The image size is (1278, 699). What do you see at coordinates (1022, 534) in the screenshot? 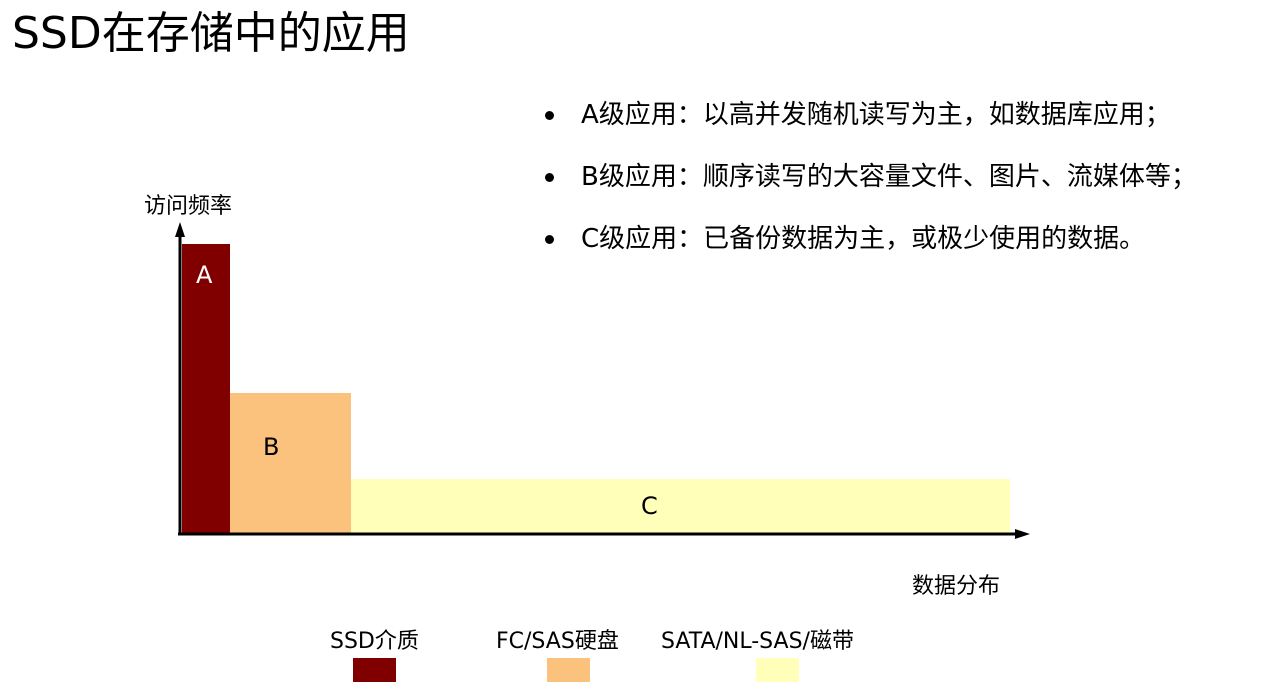
I see `x-axis-arrow-icon` at bounding box center [1022, 534].